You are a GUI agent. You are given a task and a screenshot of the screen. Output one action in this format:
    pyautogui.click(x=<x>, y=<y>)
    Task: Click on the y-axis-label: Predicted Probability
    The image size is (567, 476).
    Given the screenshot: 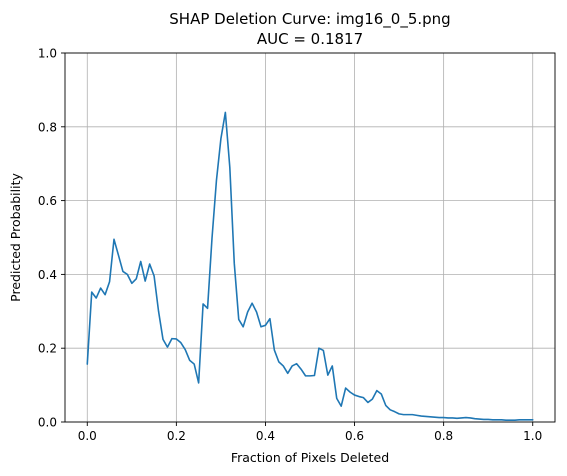 What is the action you would take?
    pyautogui.click(x=15, y=237)
    